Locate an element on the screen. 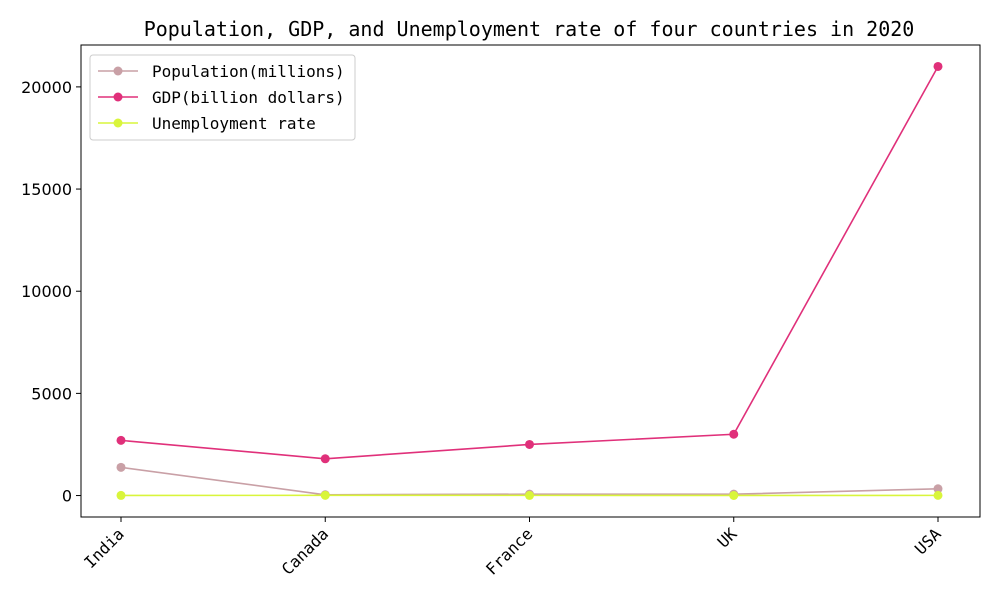 This screenshot has height=600, width=1000. legend-entry: Population(millions) is located at coordinates (221, 71).